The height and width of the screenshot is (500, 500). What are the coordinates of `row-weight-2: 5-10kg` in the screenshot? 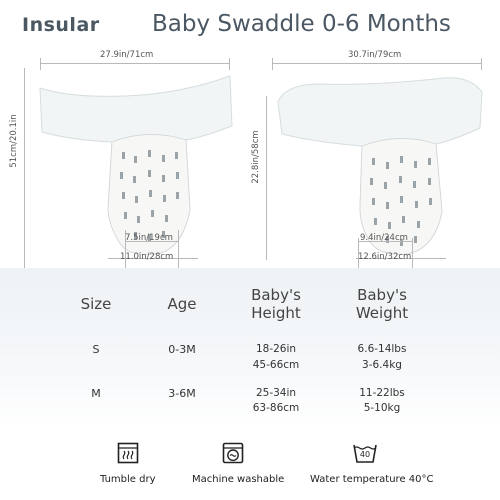 It's located at (382, 408).